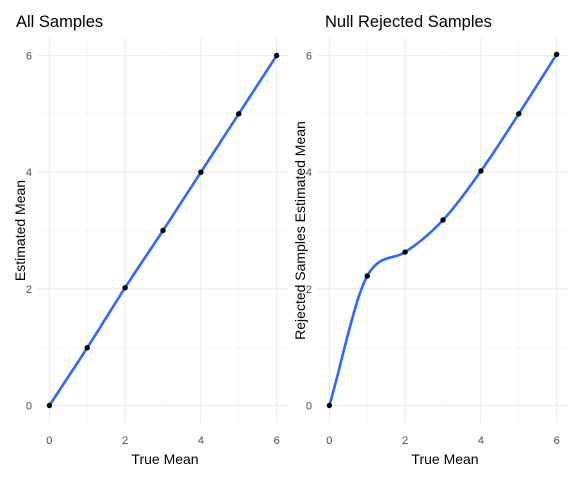  Describe the element at coordinates (20, 230) in the screenshot. I see `y-axis-label: Estimated Mean` at that location.